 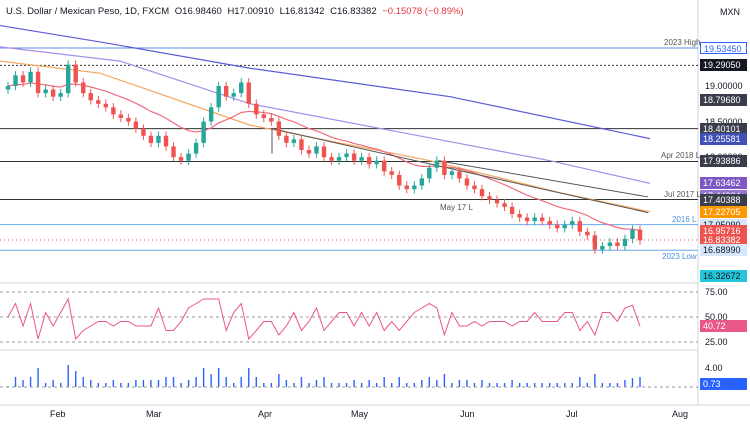 I want to click on time-axis-label: May, so click(x=360, y=414).